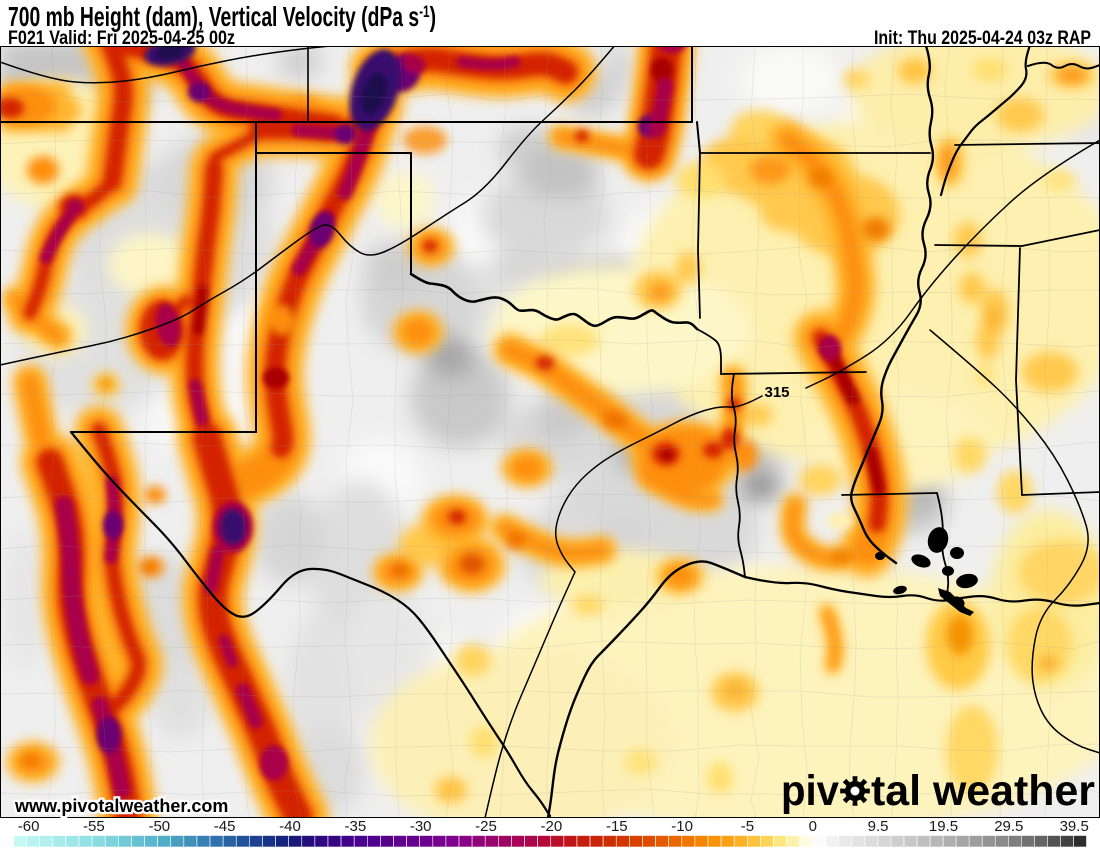  Describe the element at coordinates (356, 826) in the screenshot. I see `svg-text: -35` at that location.